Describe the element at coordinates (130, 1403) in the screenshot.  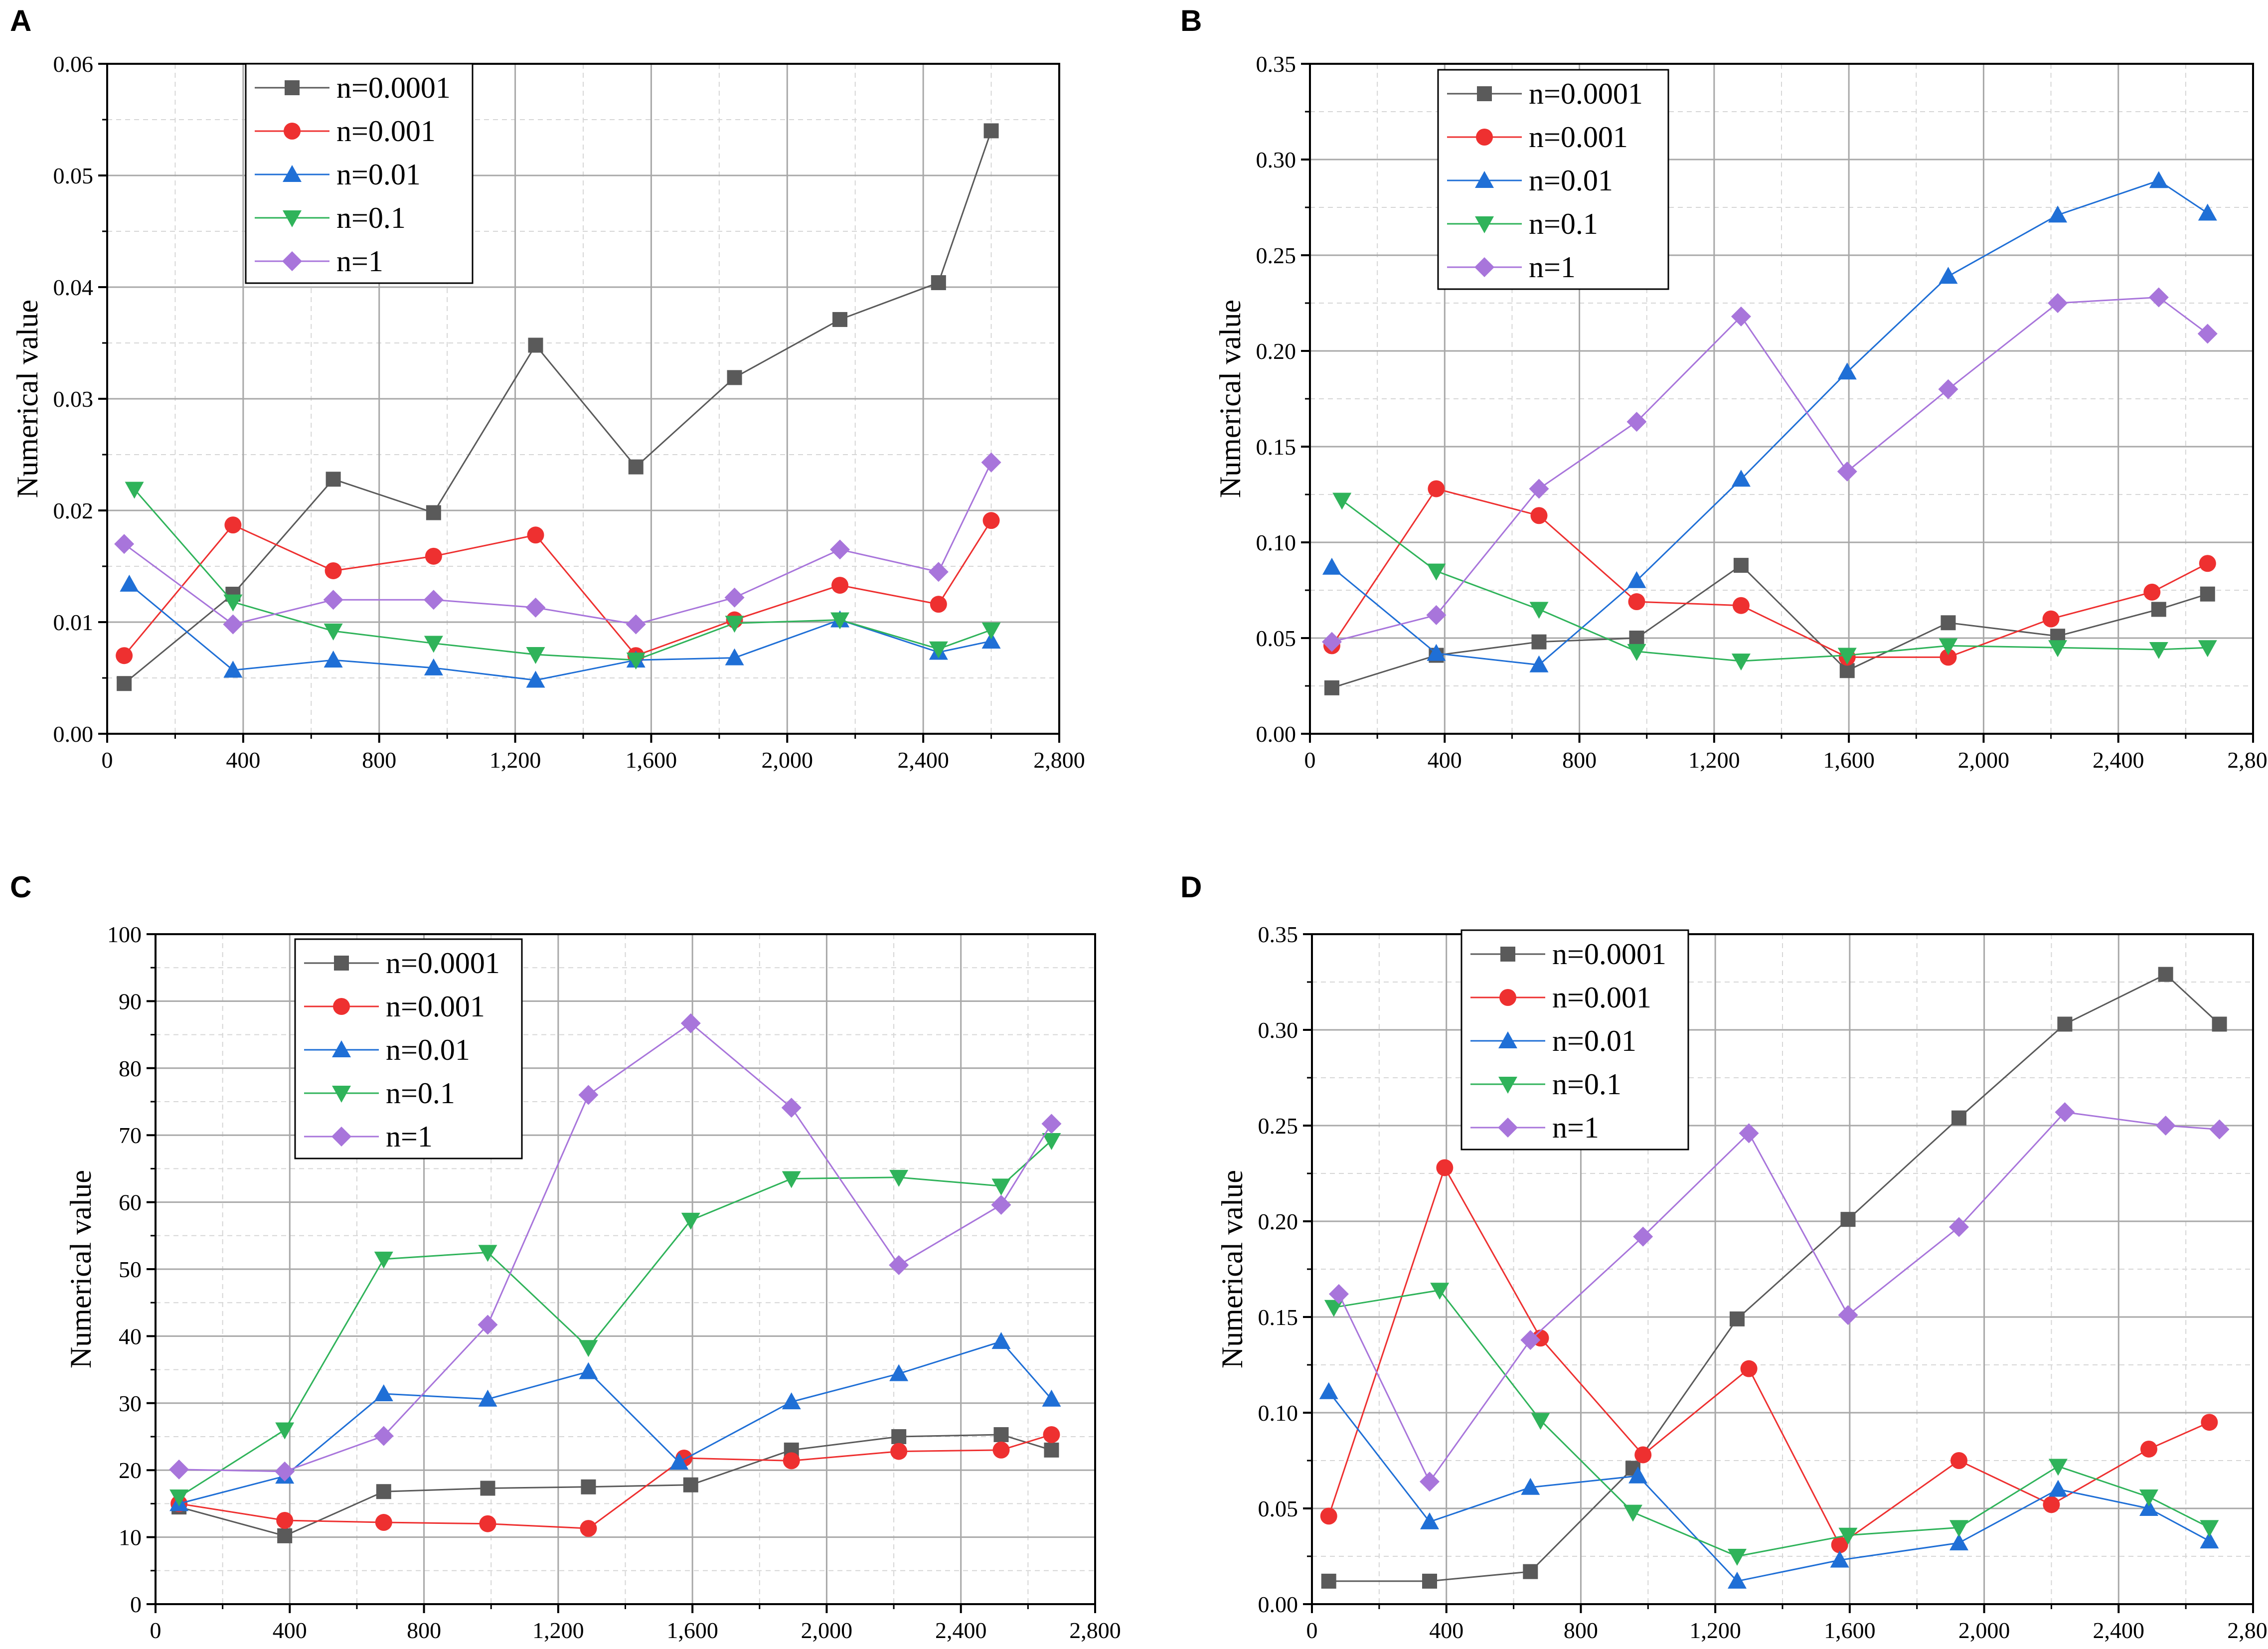
I see `y-tick-label: 30` at that location.